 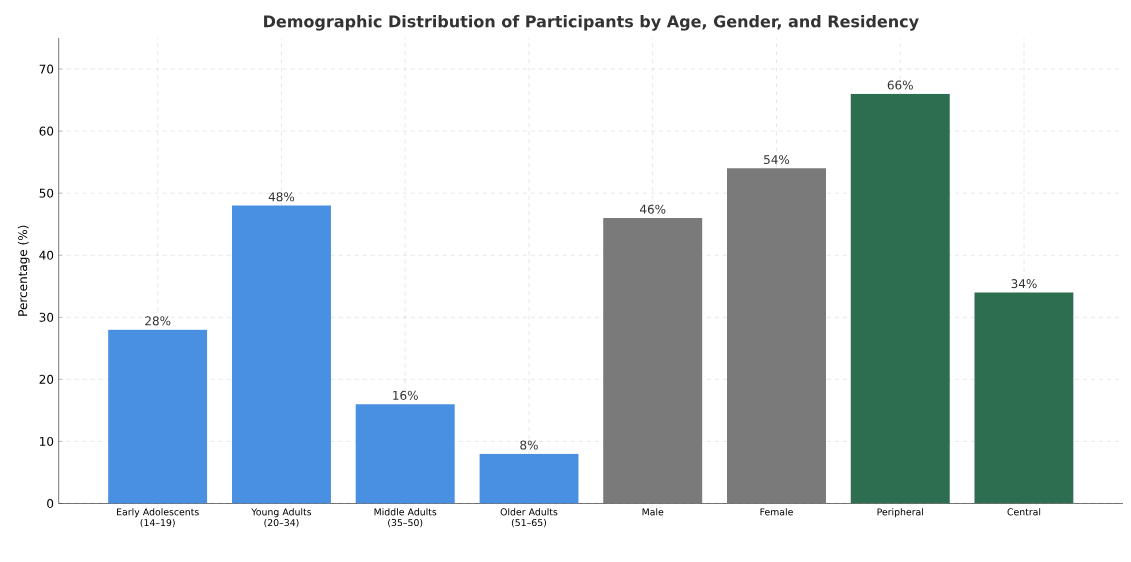 What do you see at coordinates (281, 518) in the screenshot?
I see `x-tick-label: Young Adults (20–34)` at bounding box center [281, 518].